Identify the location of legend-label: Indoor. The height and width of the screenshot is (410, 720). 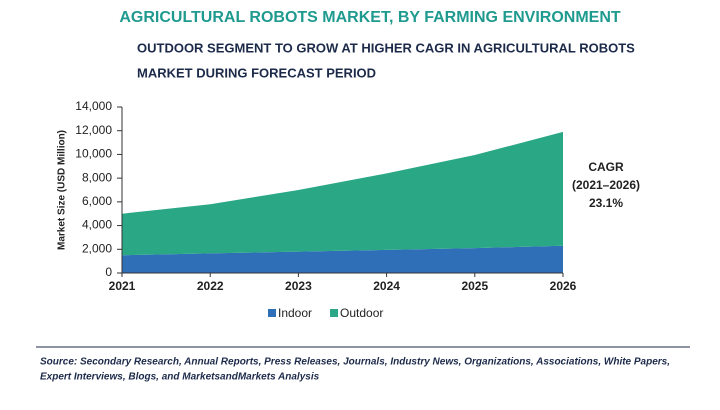
(295, 313).